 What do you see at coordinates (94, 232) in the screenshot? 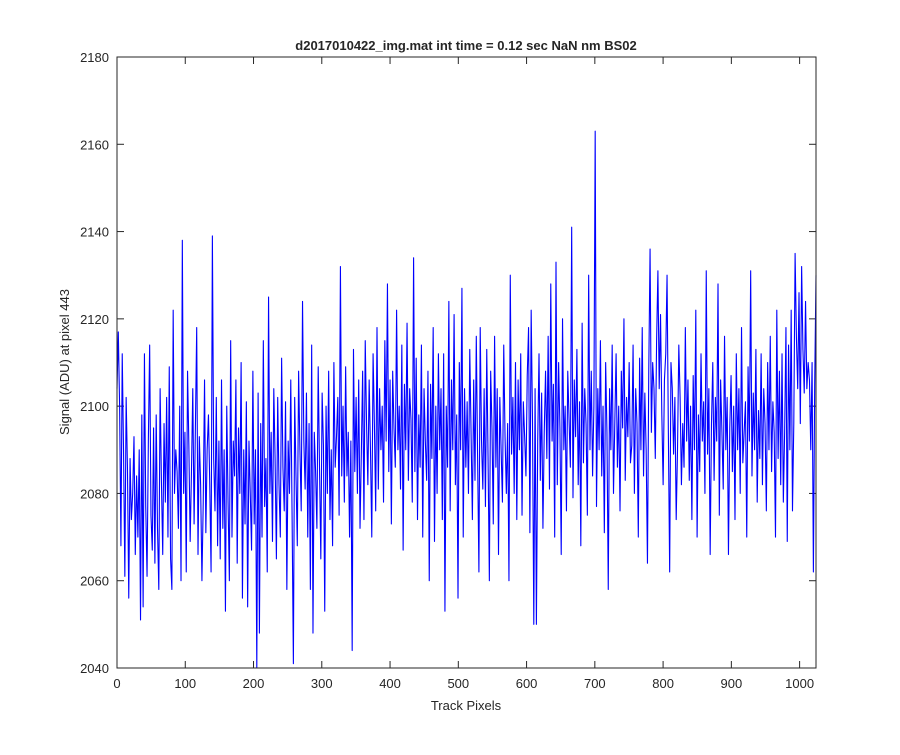
I see `y-tick-label: 2140` at bounding box center [94, 232].